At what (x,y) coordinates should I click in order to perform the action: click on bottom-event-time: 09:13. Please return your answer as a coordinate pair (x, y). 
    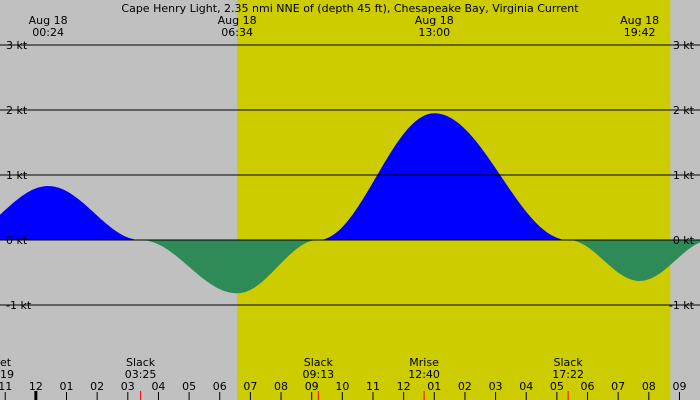
    Looking at the image, I should click on (318, 374).